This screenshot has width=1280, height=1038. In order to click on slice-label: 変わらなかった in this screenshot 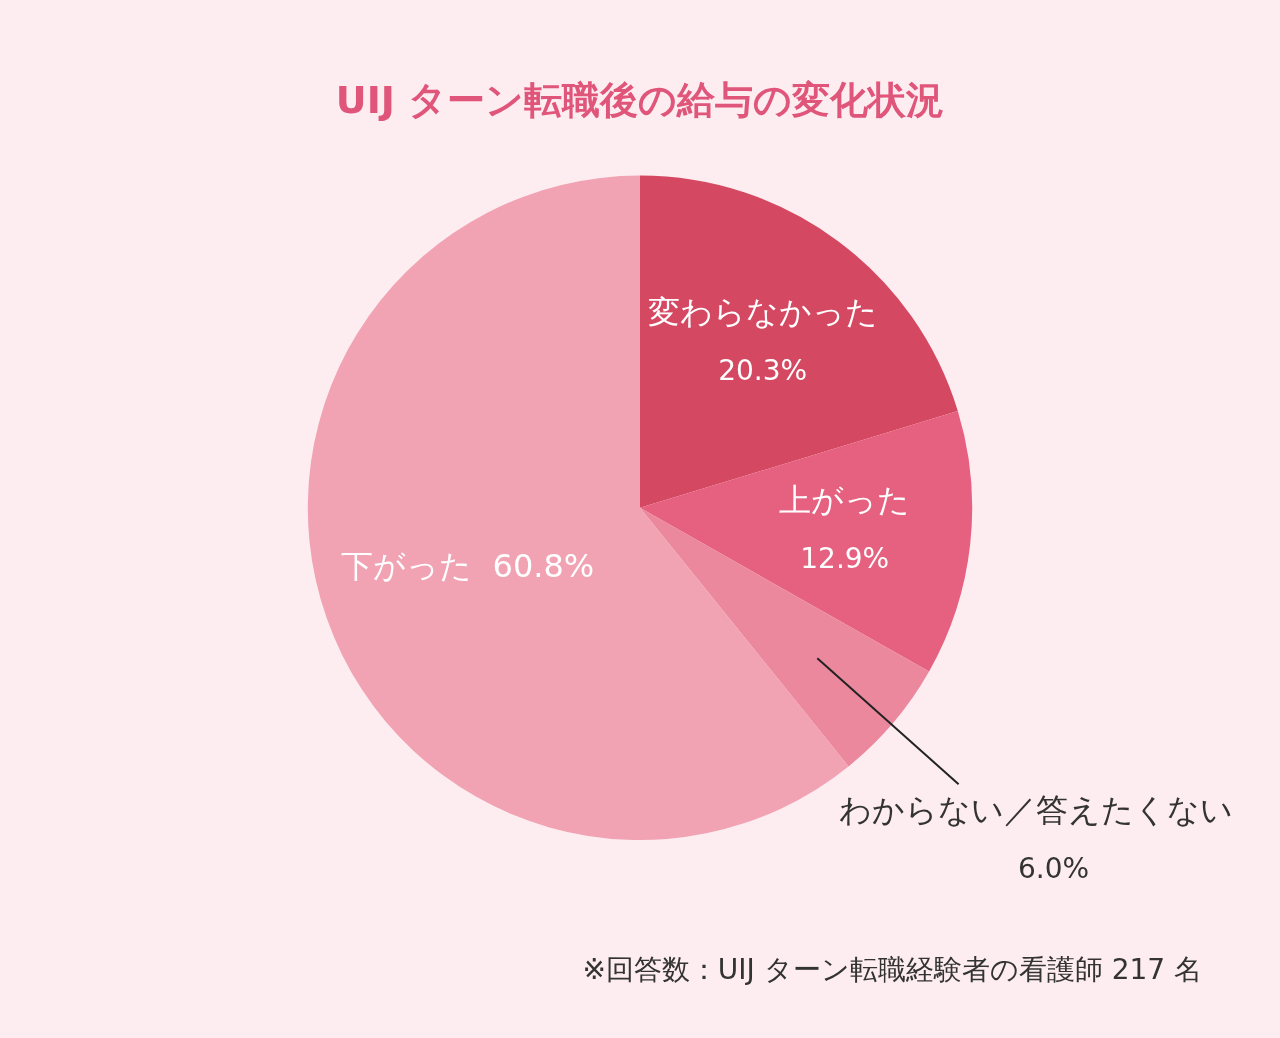, I will do `click(762, 311)`.